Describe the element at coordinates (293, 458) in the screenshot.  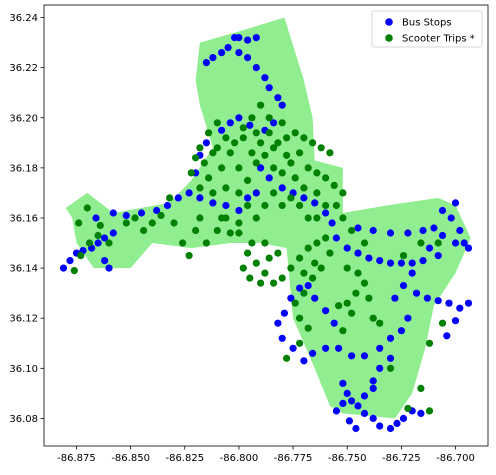
I see `x-tick-label: -86.775` at that location.